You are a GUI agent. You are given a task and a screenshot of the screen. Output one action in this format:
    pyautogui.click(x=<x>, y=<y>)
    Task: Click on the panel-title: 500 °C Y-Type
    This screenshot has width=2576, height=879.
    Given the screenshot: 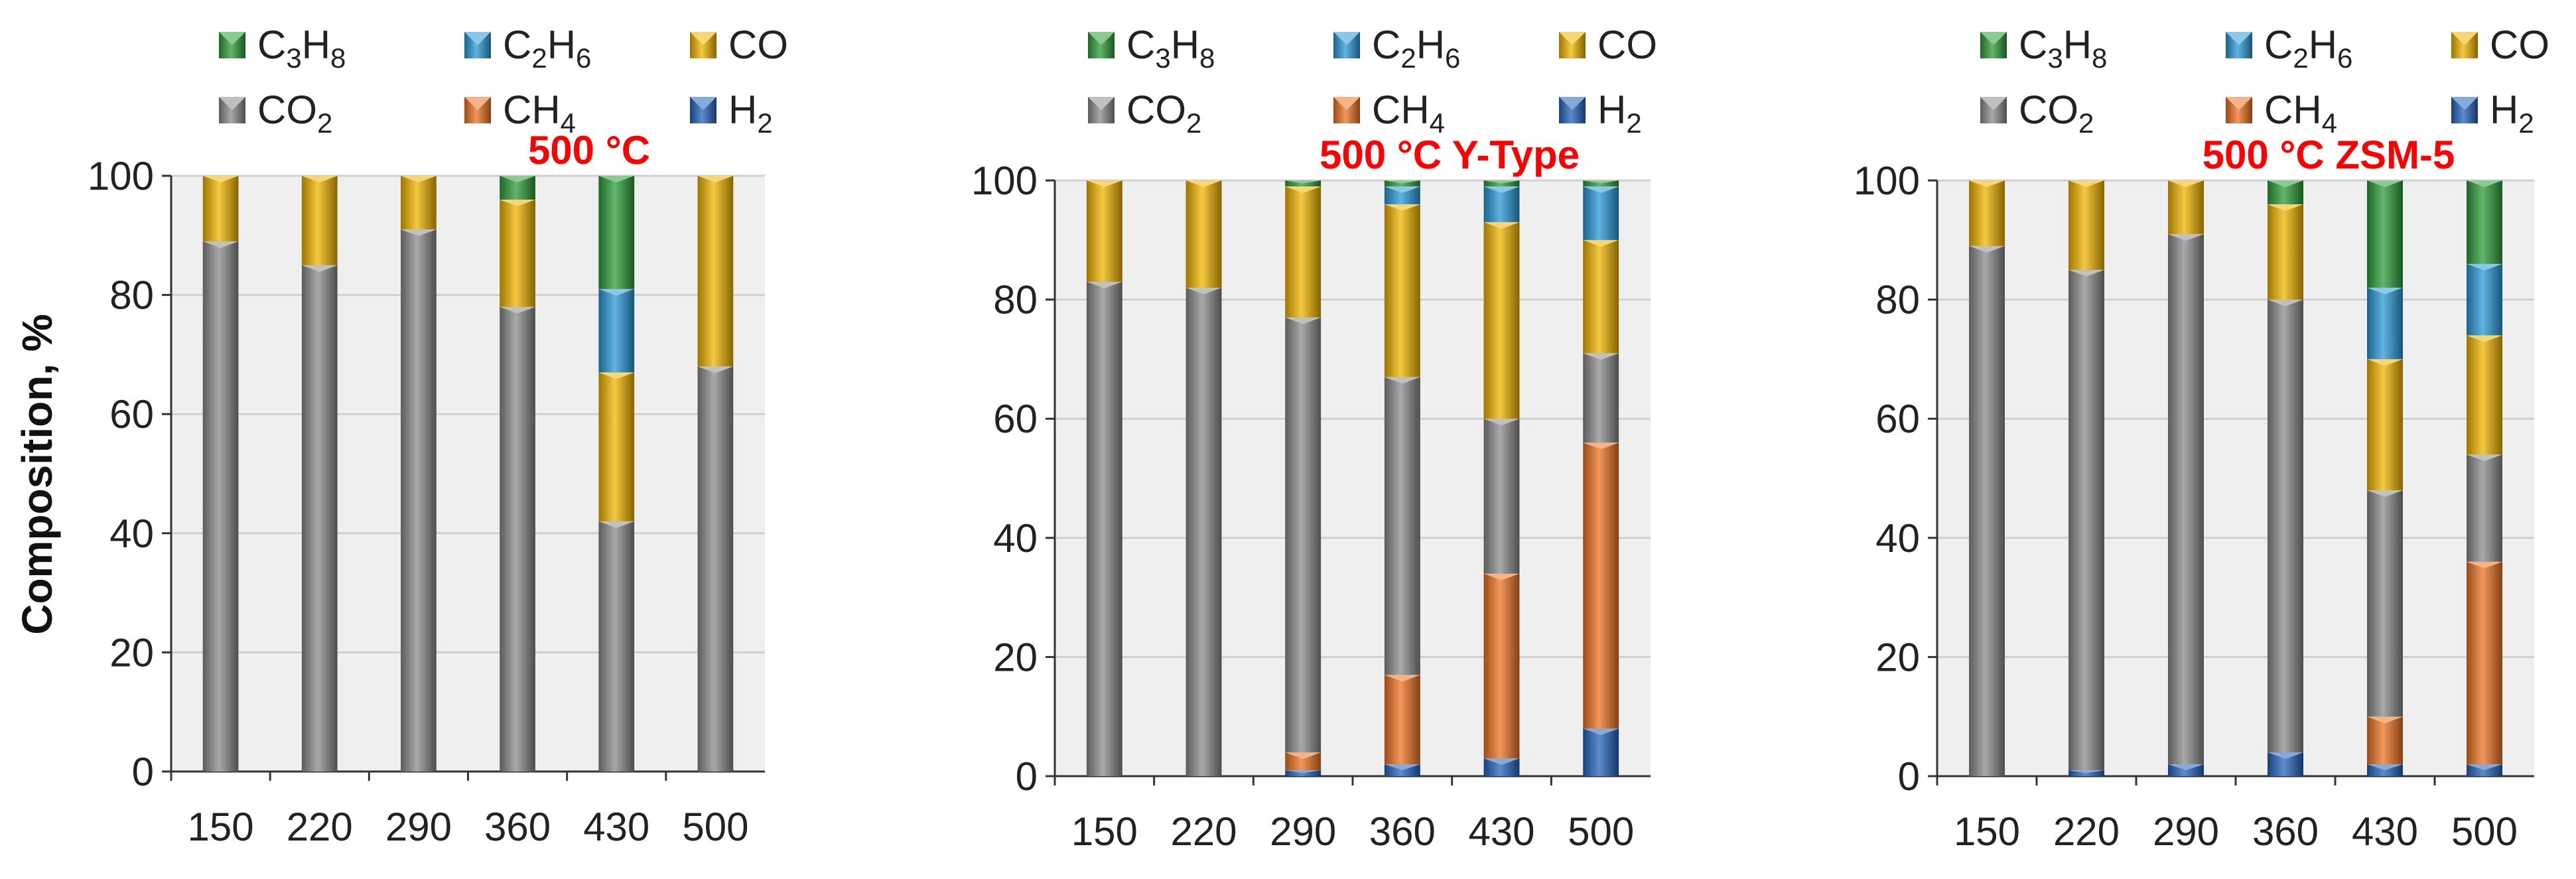 What is the action you would take?
    pyautogui.click(x=1450, y=155)
    